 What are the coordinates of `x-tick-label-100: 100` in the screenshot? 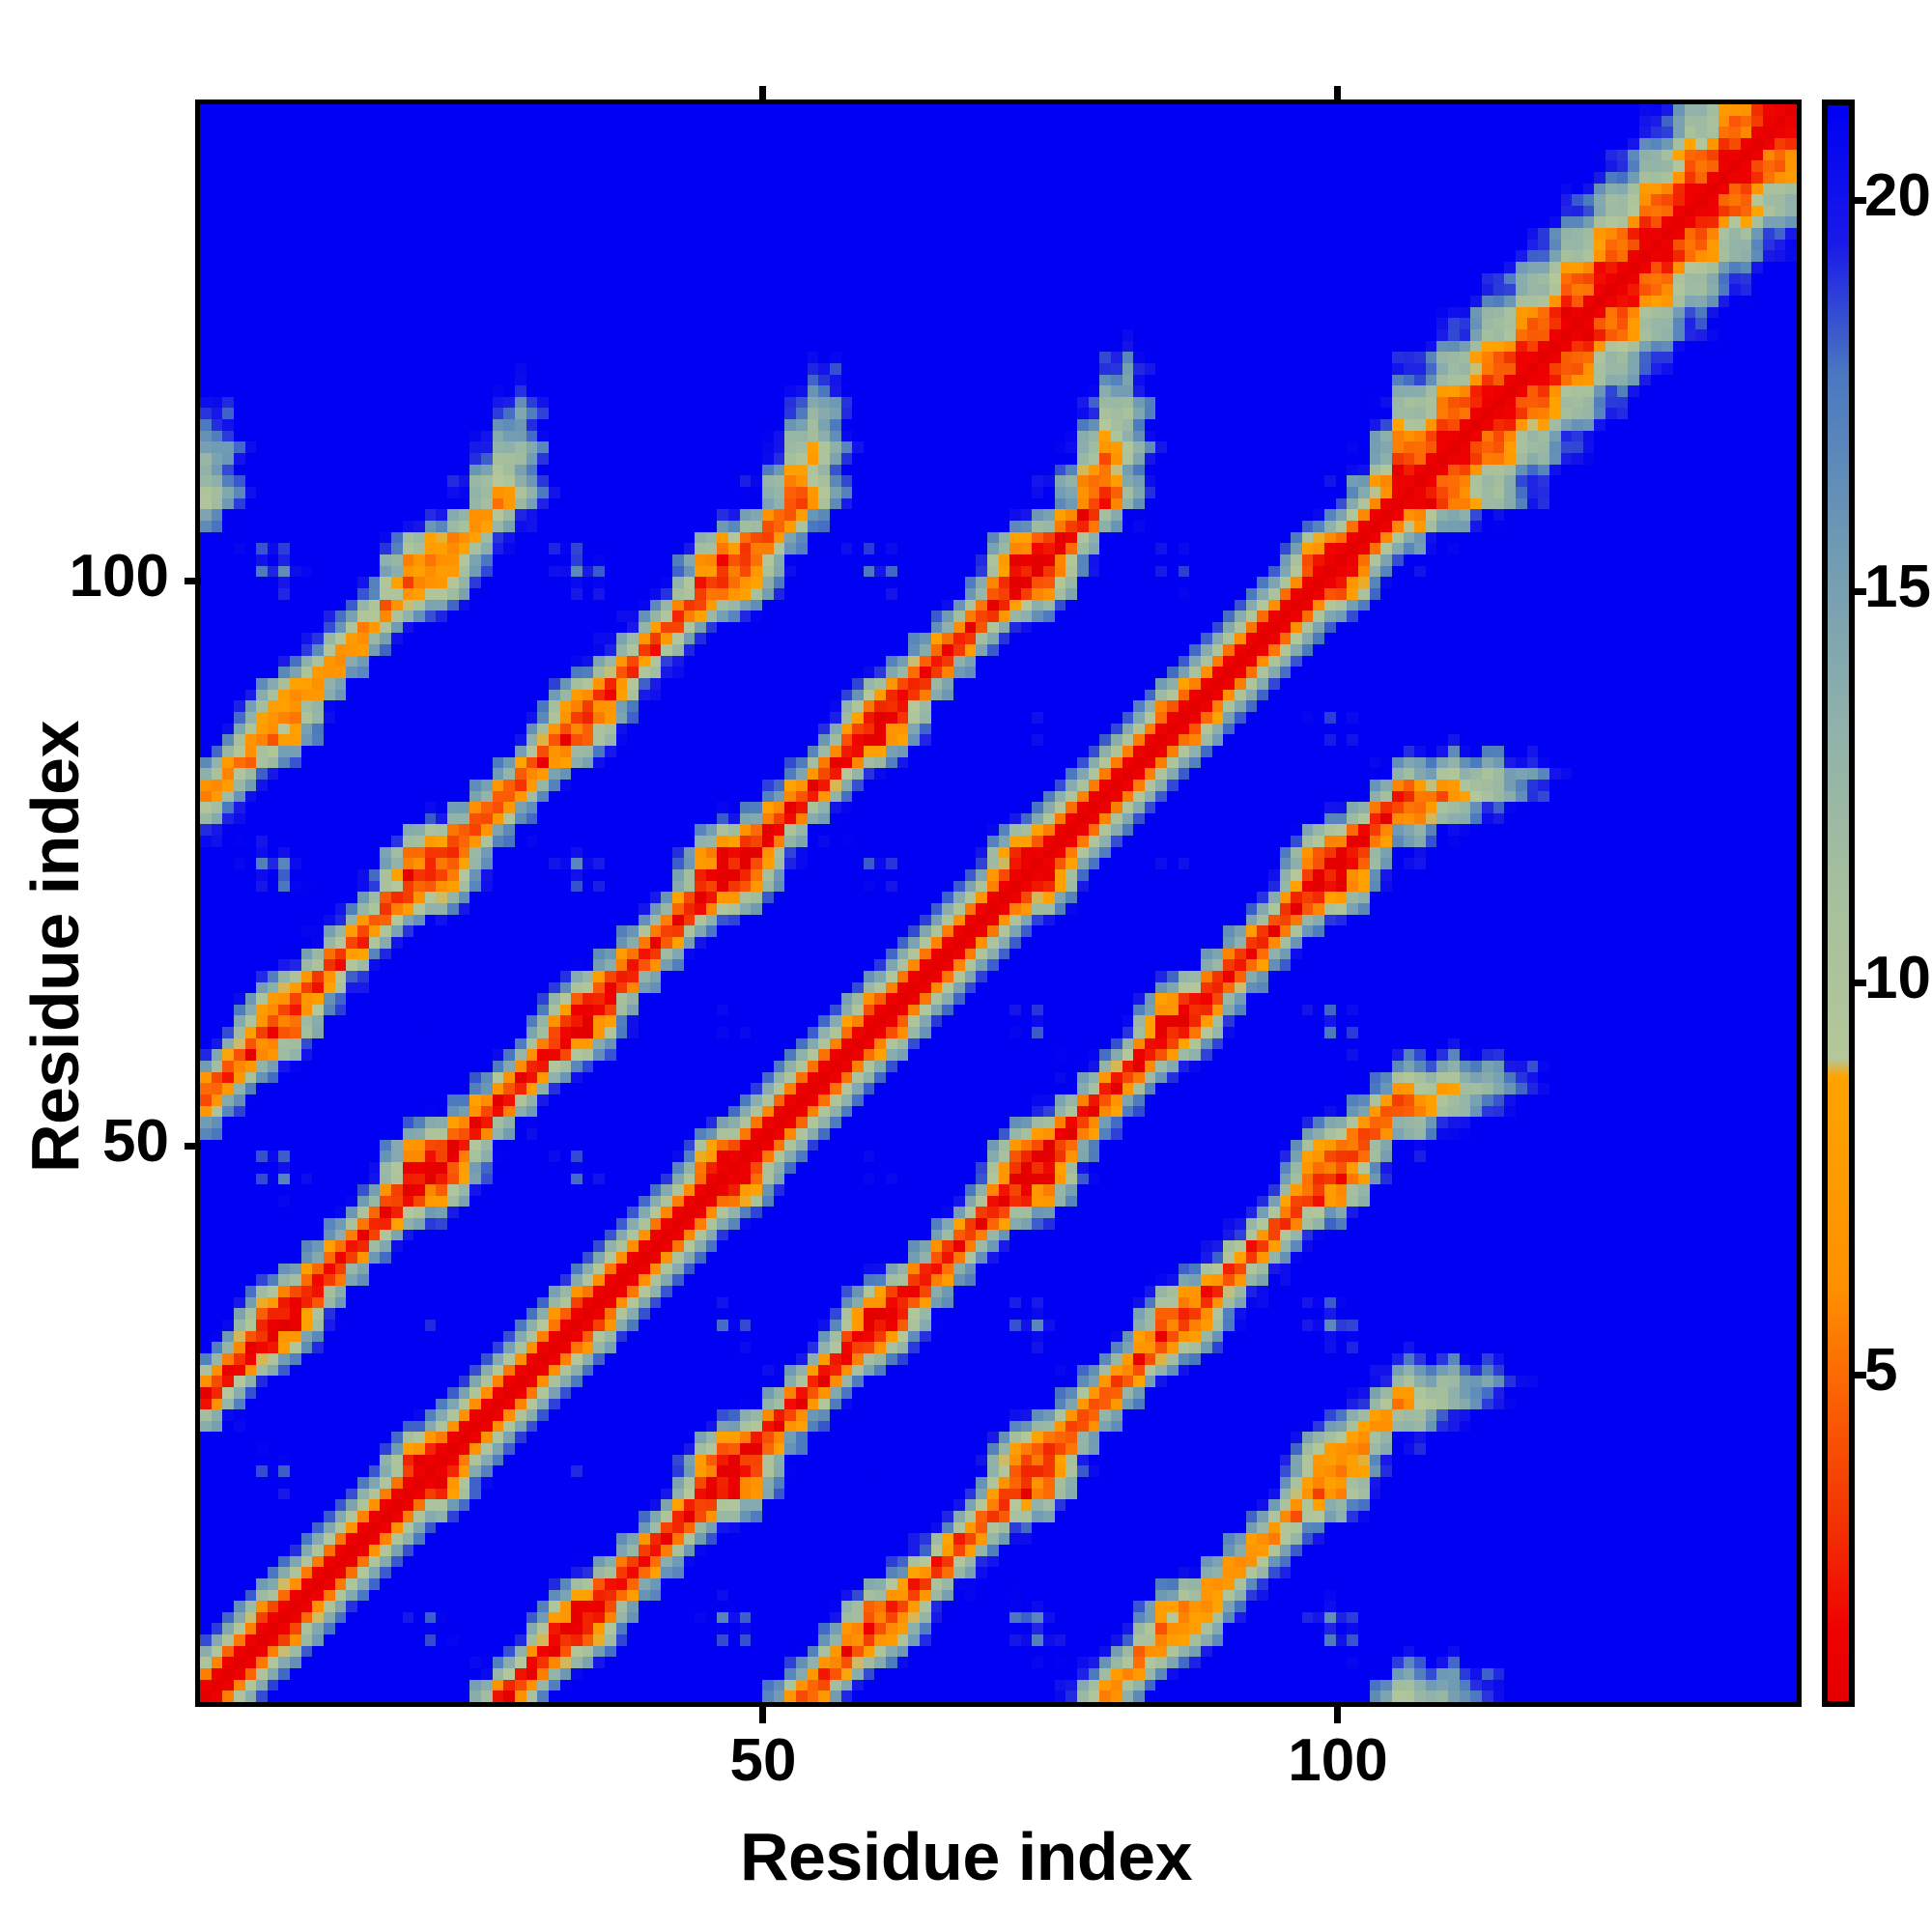 It's located at (1338, 1760).